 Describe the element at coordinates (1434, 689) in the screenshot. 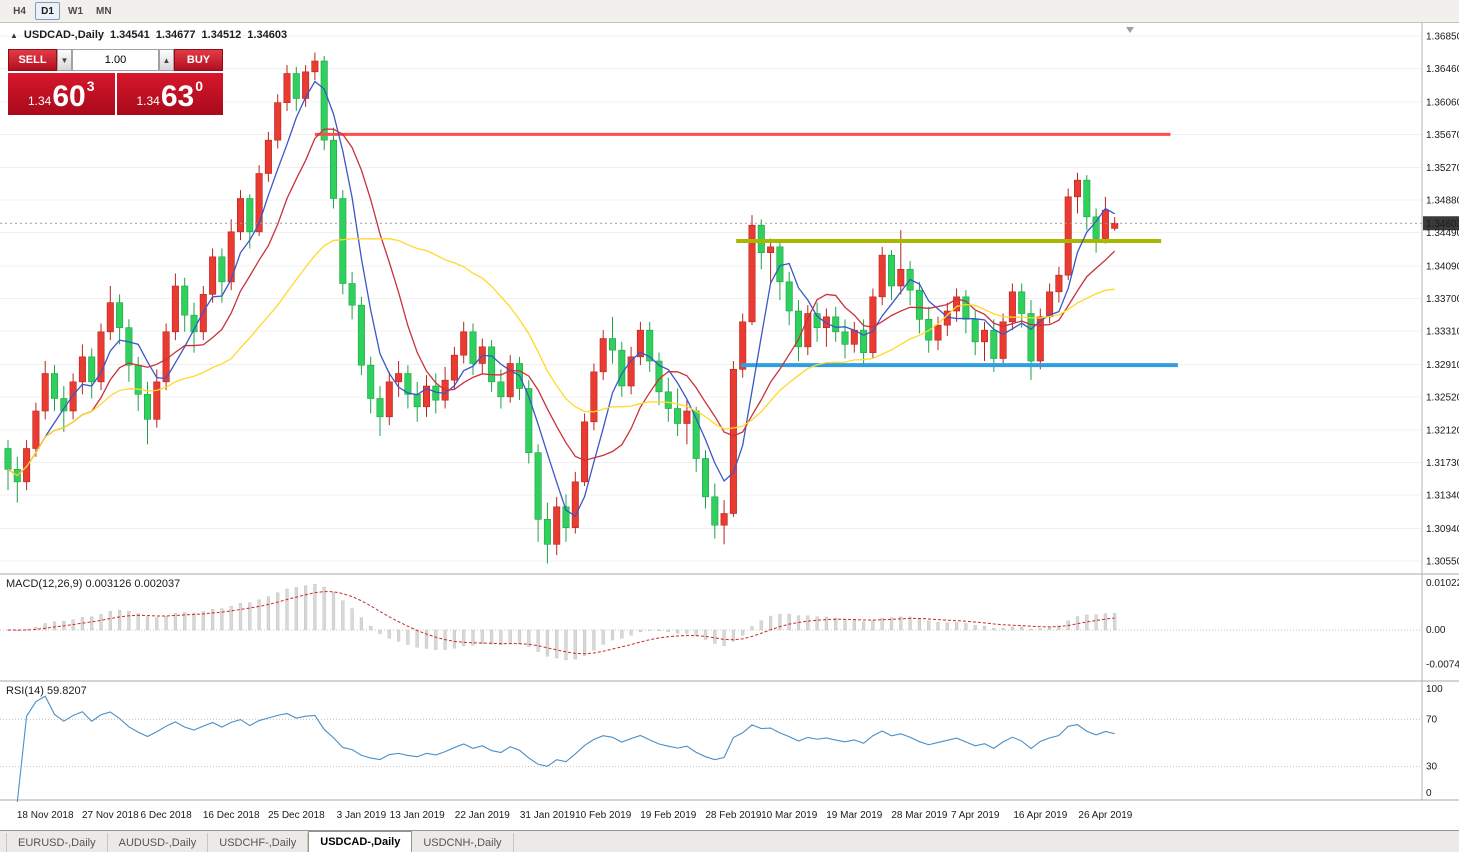

I see `svg-text: 100` at that location.